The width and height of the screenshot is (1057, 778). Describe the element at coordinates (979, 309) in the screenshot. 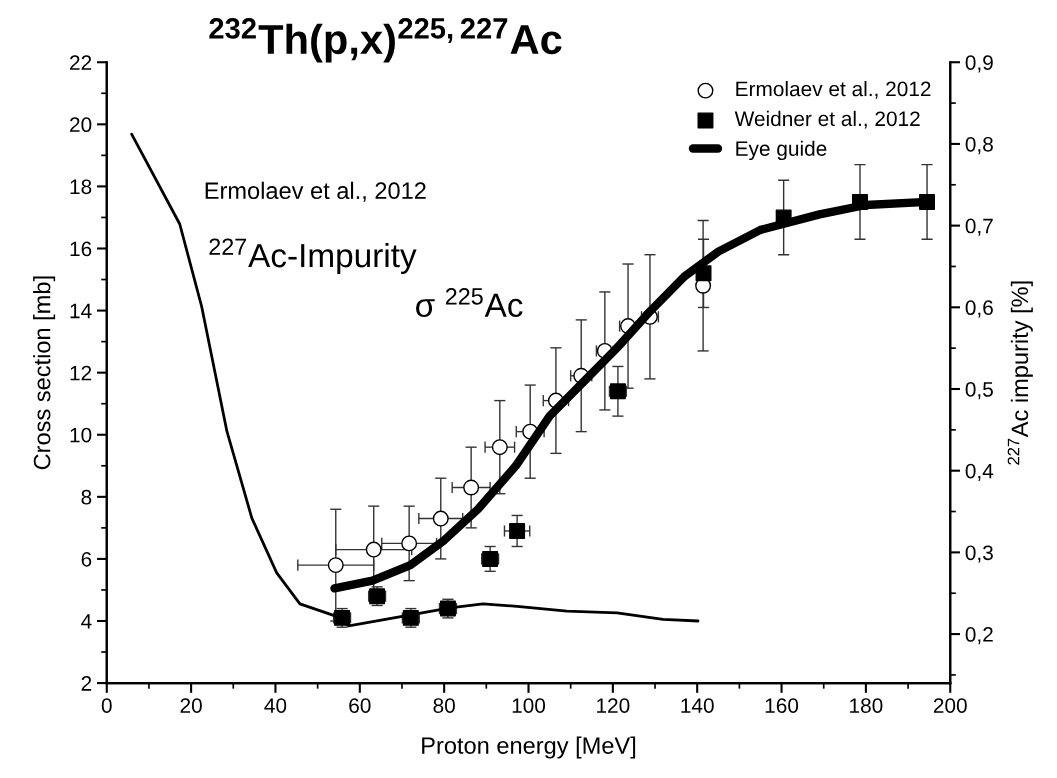

I see `y2-tick-label: 0,6` at that location.